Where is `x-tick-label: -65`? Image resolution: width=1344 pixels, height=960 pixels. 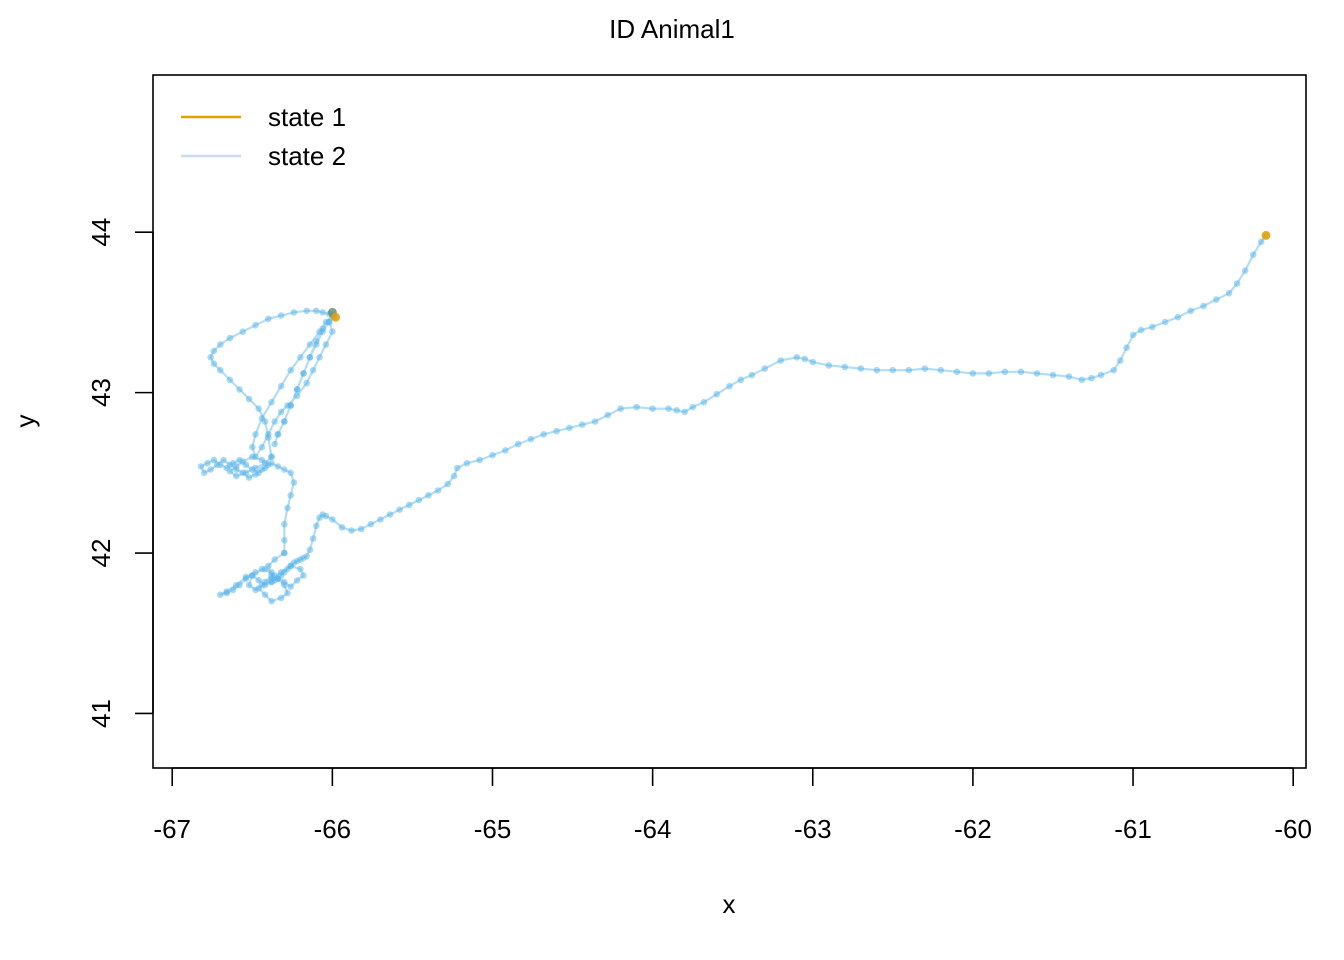
x-tick-label: -65 is located at coordinates (493, 829).